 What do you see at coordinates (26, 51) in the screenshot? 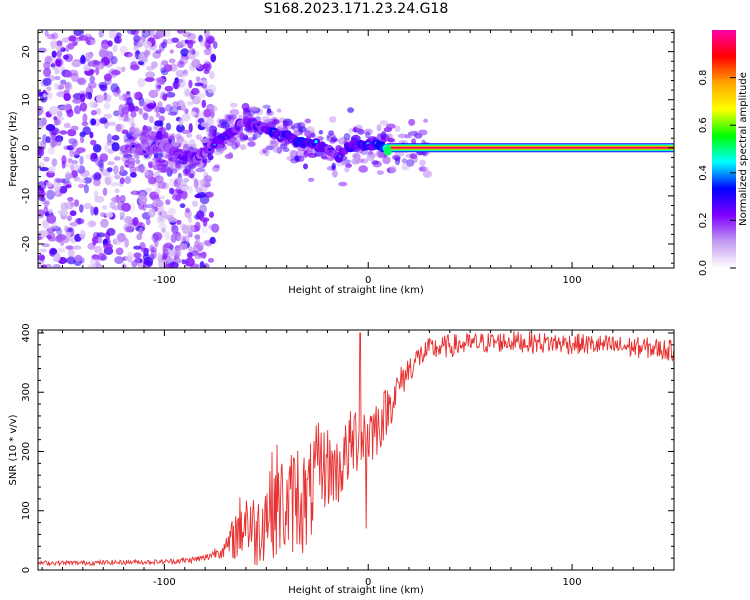
I see `y-tick-label: 20` at bounding box center [26, 51].